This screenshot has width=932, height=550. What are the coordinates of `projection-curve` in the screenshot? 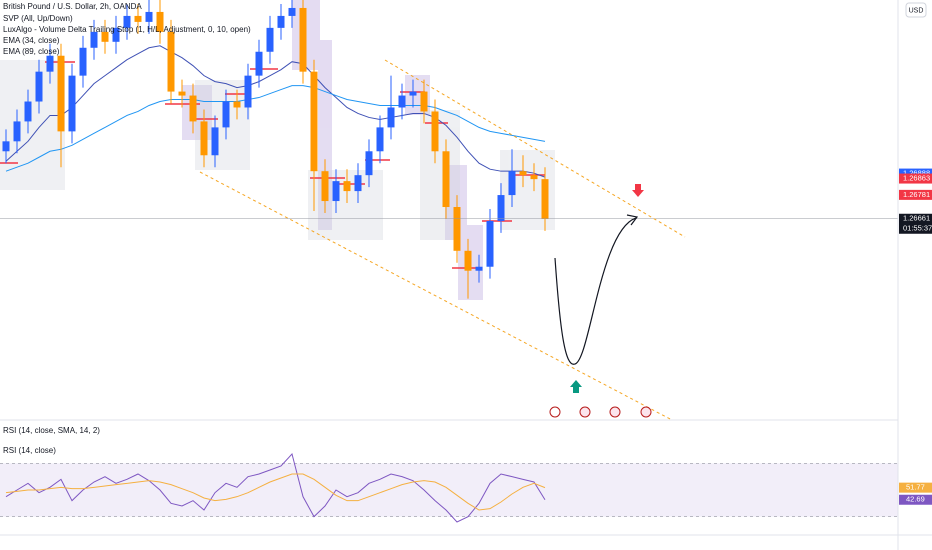 It's located at (595, 291).